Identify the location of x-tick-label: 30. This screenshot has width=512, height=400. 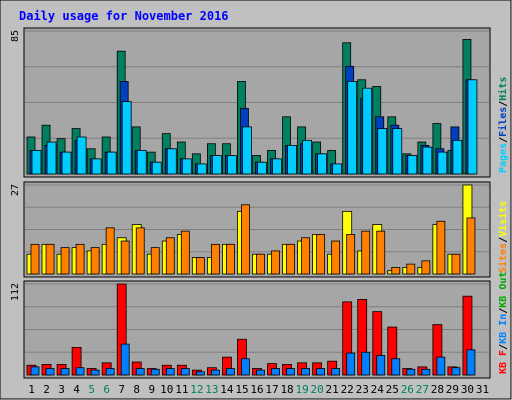
(467, 389).